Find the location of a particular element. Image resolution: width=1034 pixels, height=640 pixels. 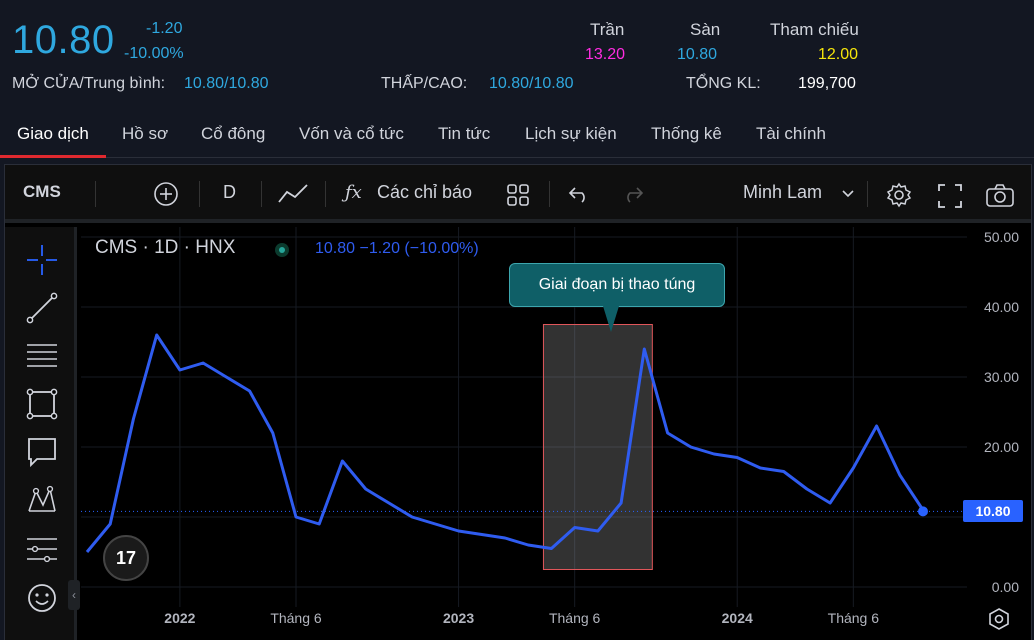

fullscreen-icon is located at coordinates (950, 196).